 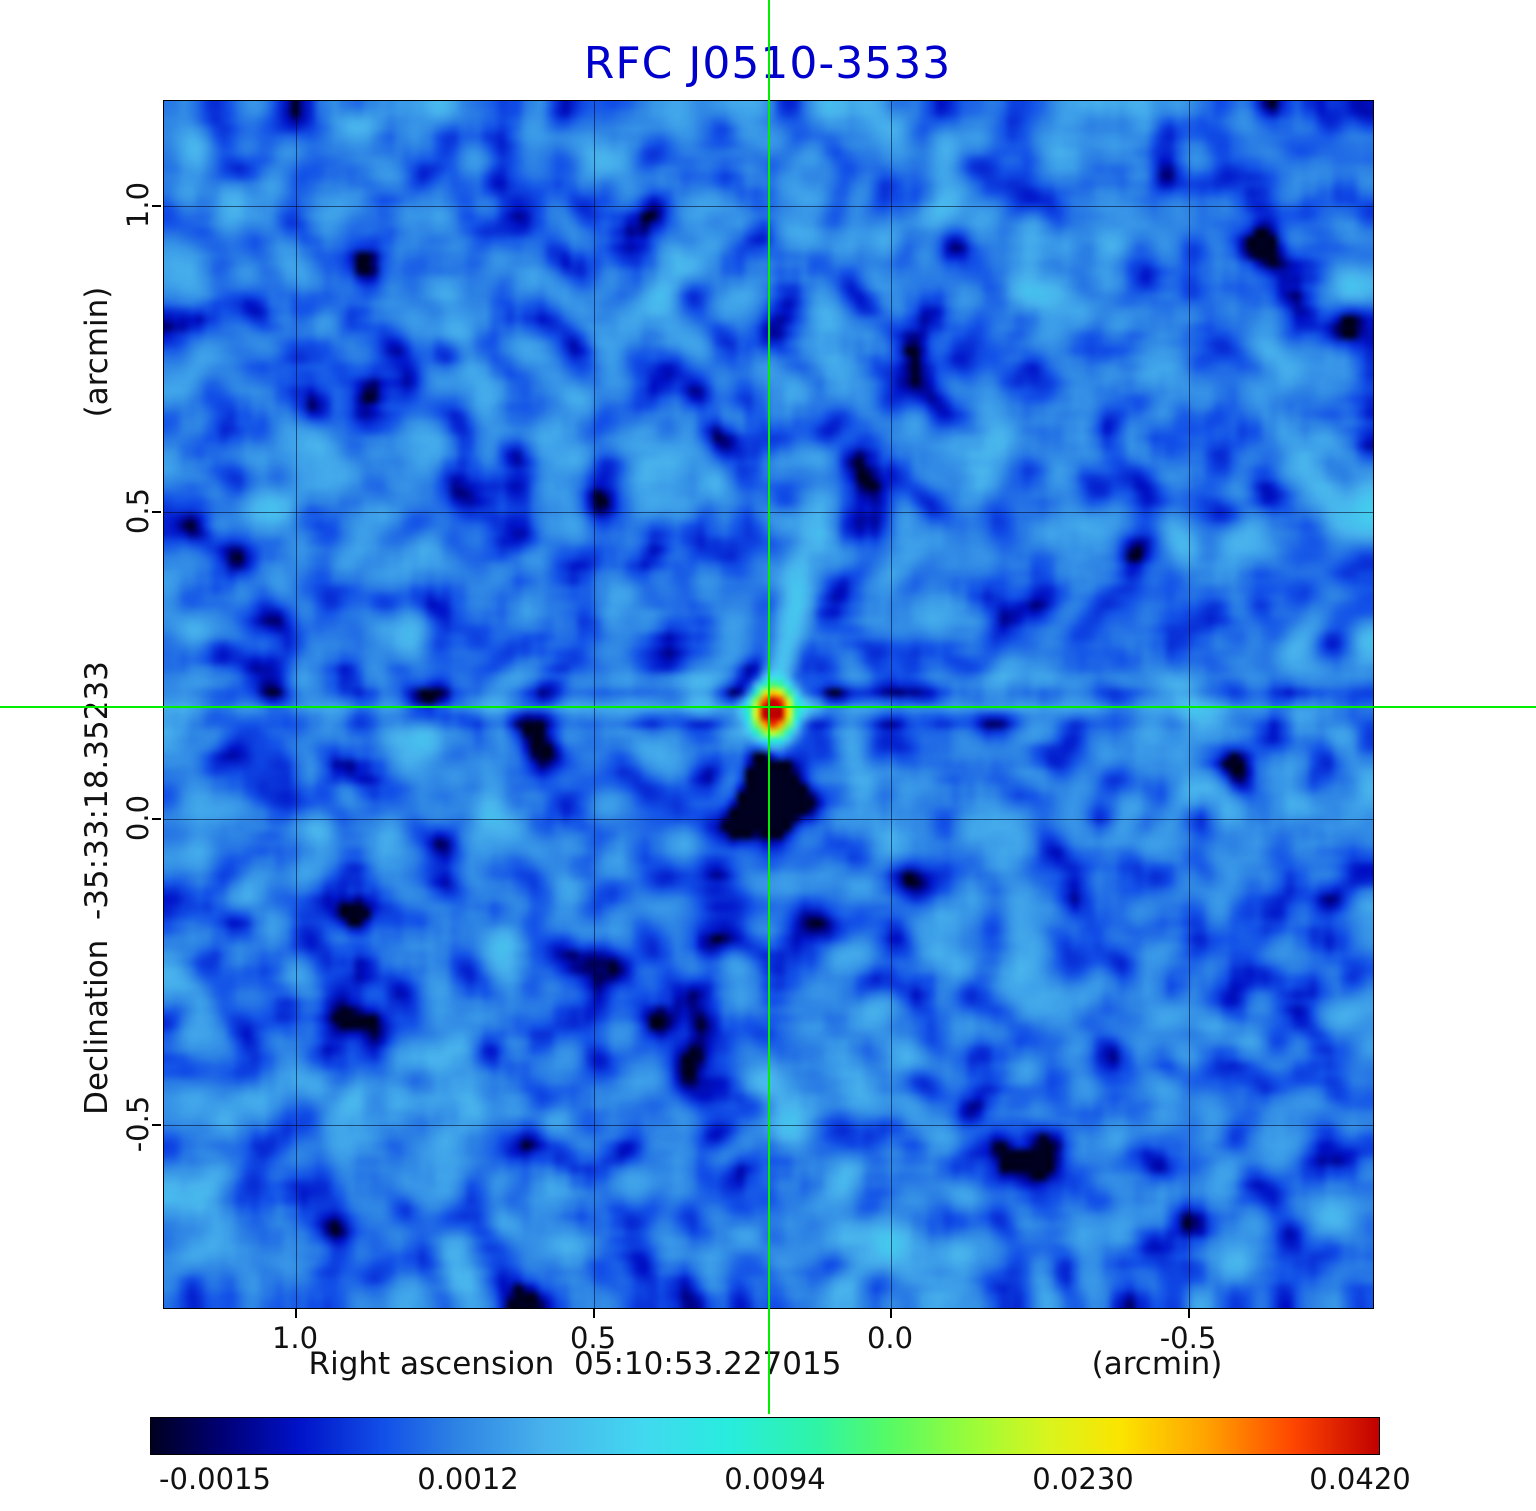 I want to click on colorbar-tick-label: 0.0420, so click(x=1360, y=1479).